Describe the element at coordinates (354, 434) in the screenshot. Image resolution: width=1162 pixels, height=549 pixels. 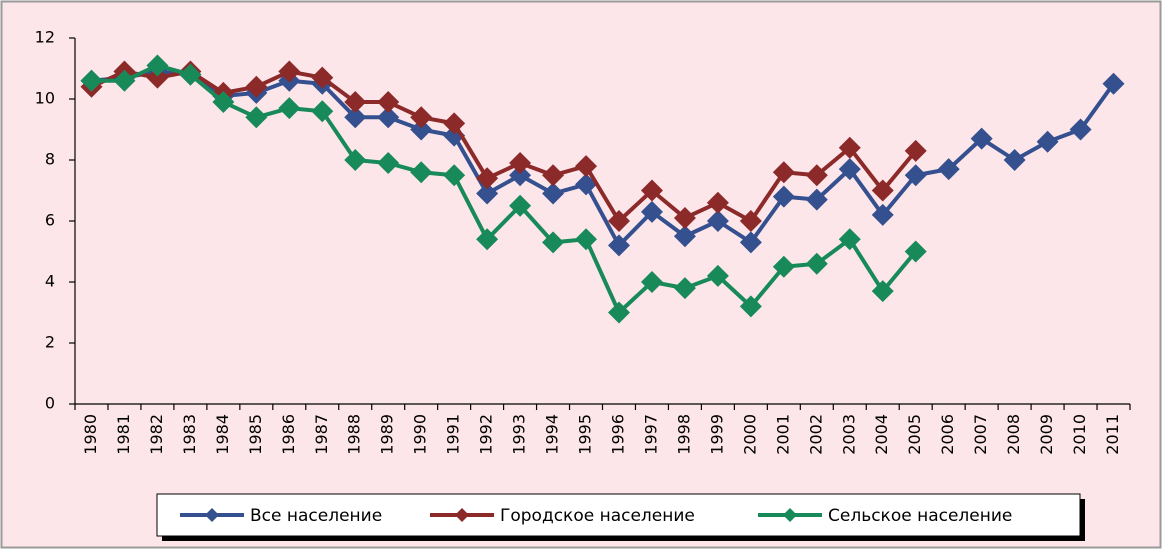
I see `x-tick-label: 1988` at that location.